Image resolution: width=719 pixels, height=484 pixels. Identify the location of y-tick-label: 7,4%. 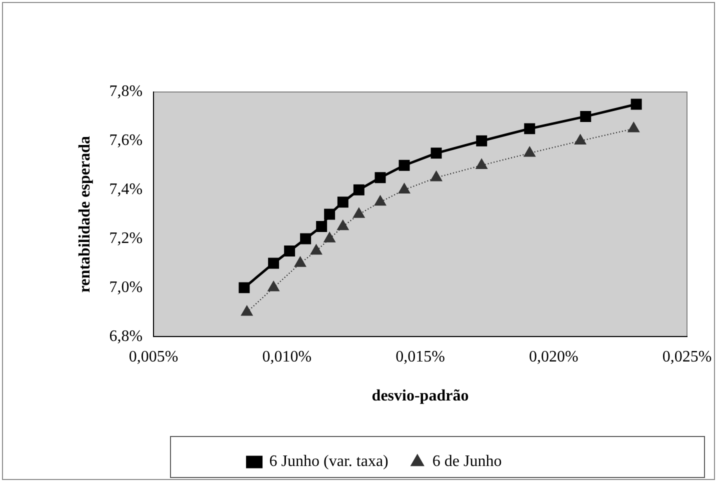
(126, 189).